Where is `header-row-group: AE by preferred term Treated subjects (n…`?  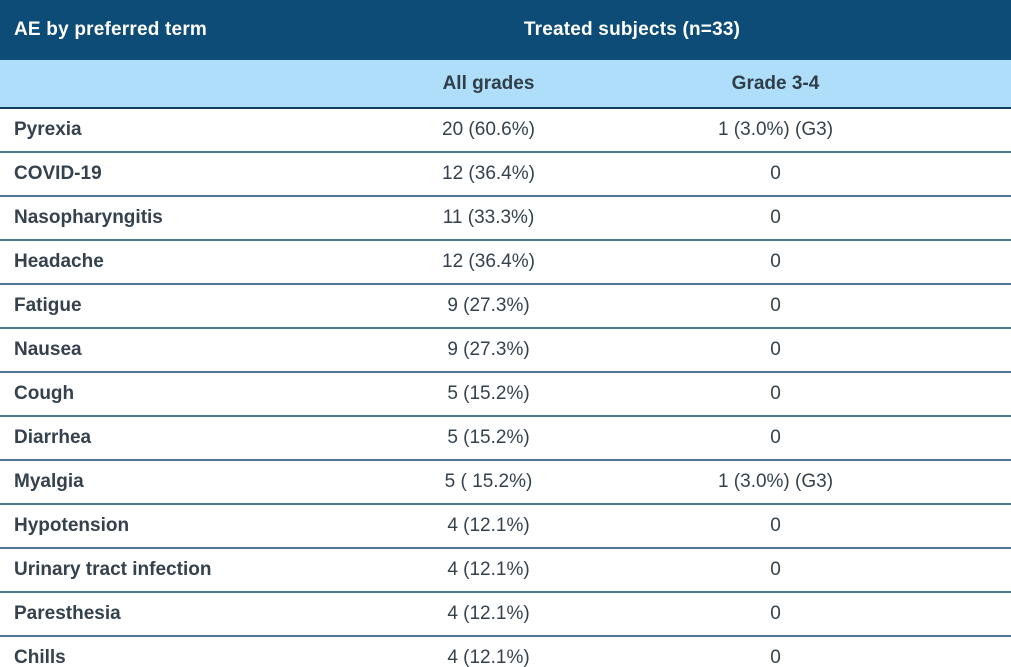
header-row-group: AE by preferred term Treated subjects (n… is located at coordinates (505, 30).